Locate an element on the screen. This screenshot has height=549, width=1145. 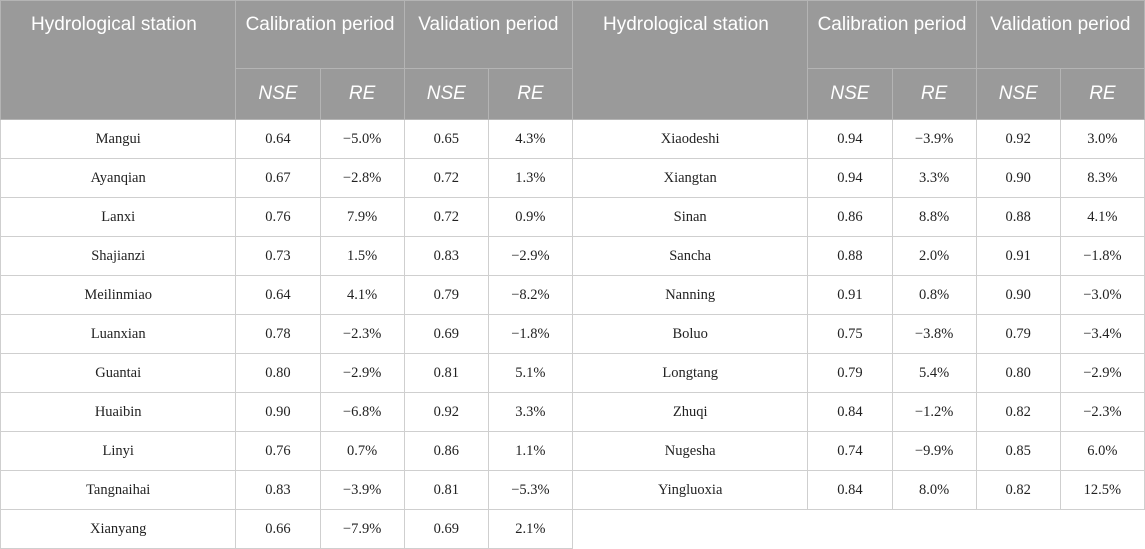
right-cal-re-cell: 2.0% is located at coordinates (934, 256).